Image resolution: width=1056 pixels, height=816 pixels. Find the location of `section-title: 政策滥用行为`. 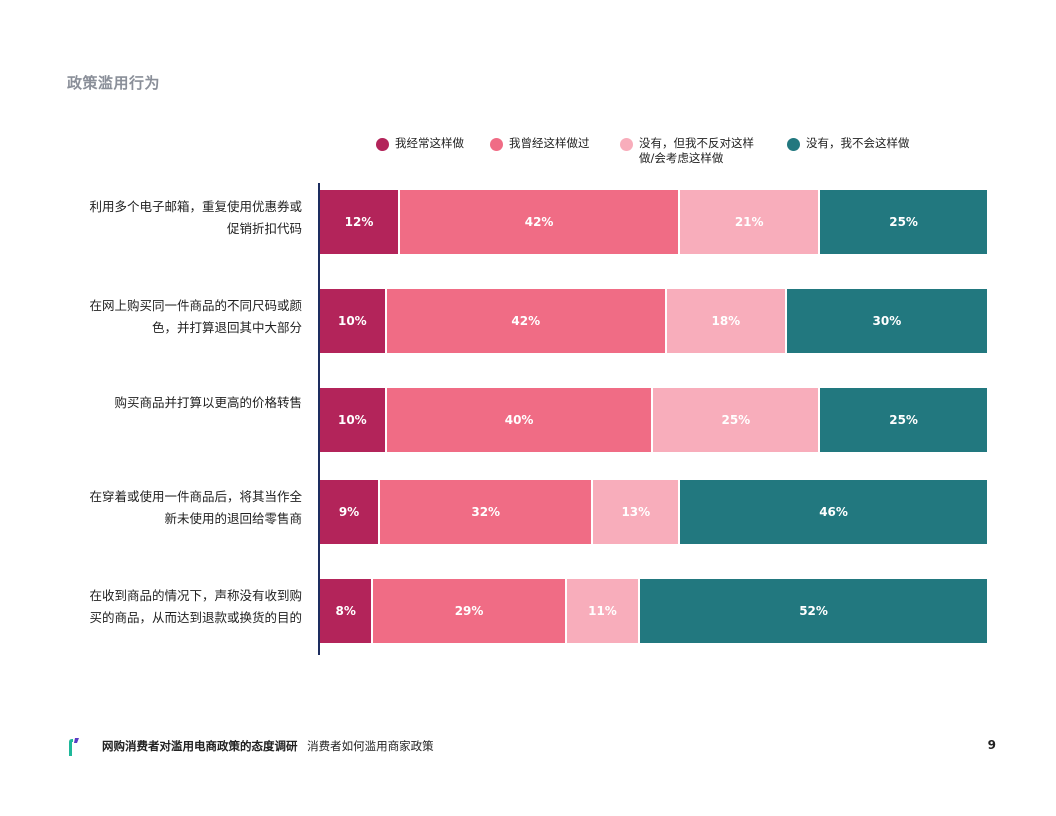

section-title: 政策滥用行为 is located at coordinates (114, 83).